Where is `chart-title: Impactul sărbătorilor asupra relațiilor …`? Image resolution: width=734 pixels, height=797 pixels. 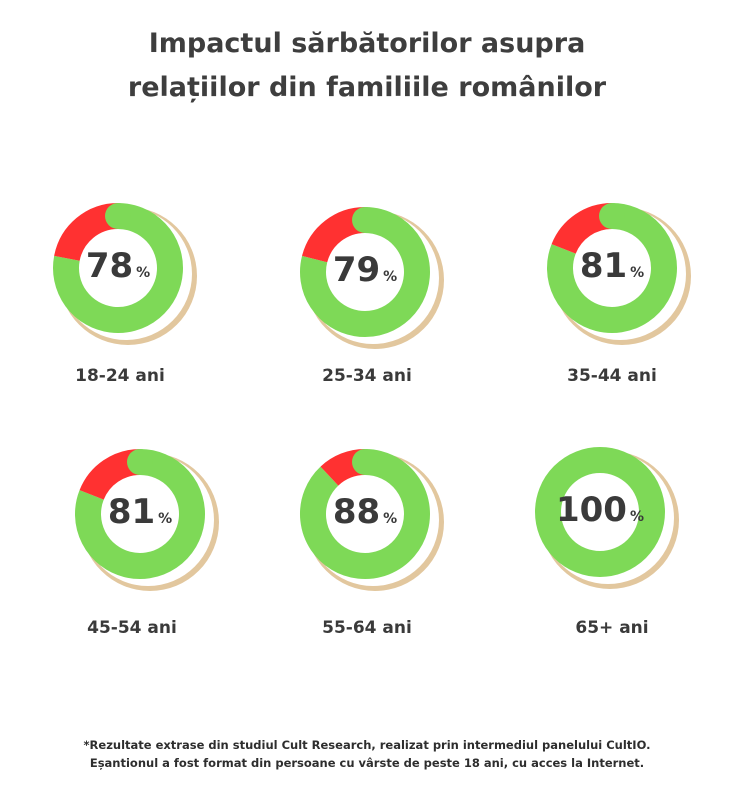
chart-title: Impactul sărbătorilor asupra relațiilor … is located at coordinates (367, 66).